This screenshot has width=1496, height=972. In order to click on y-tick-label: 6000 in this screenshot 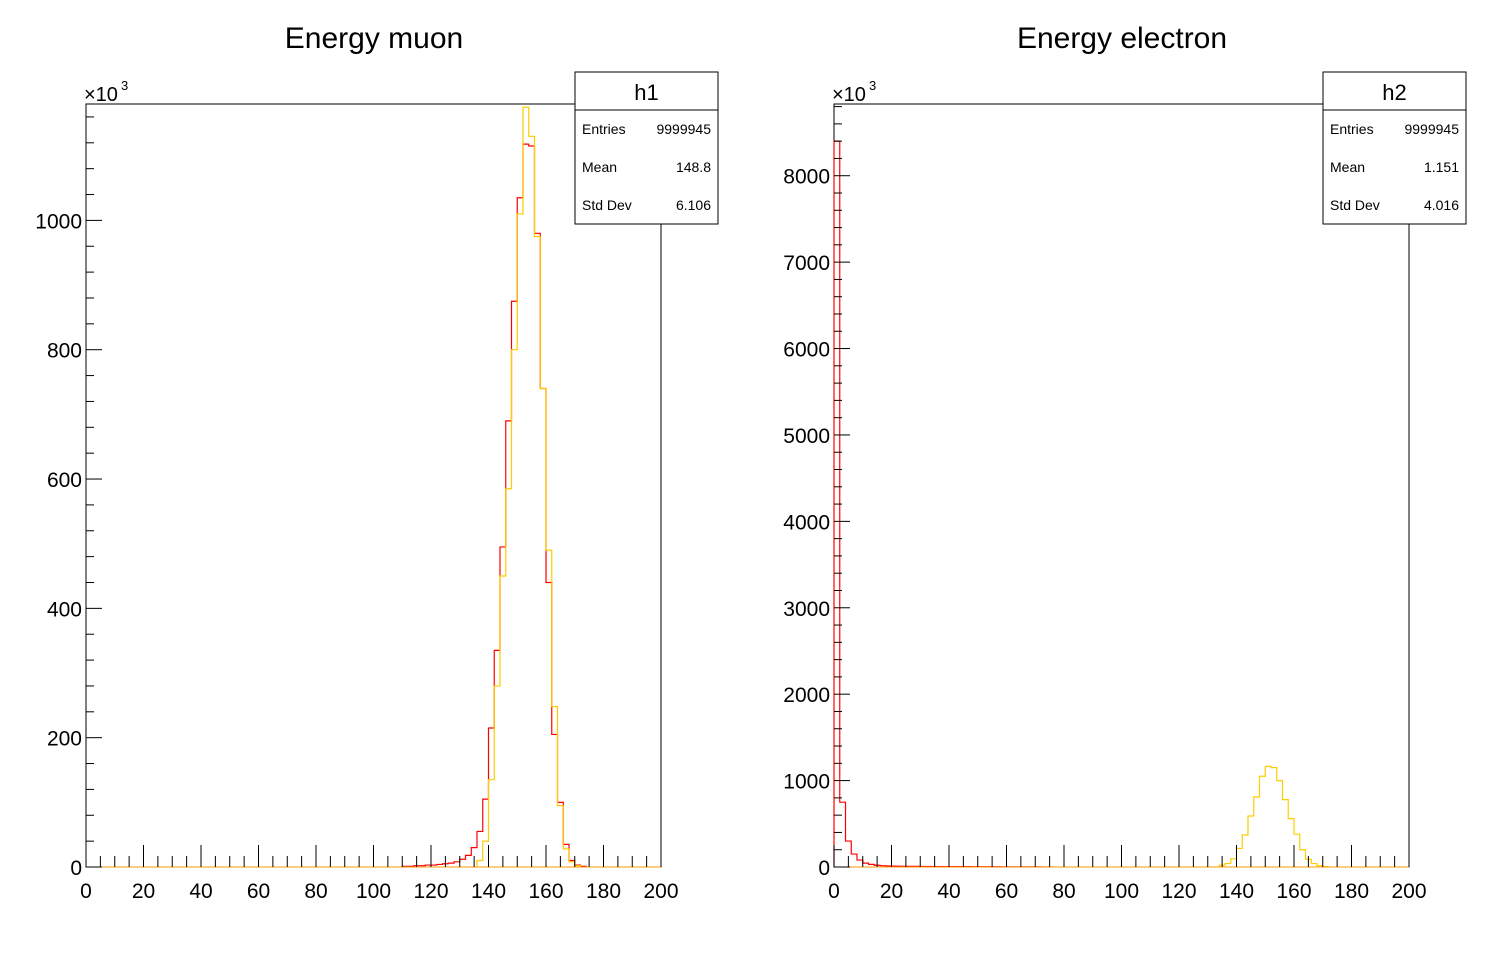, I will do `click(806, 350)`.